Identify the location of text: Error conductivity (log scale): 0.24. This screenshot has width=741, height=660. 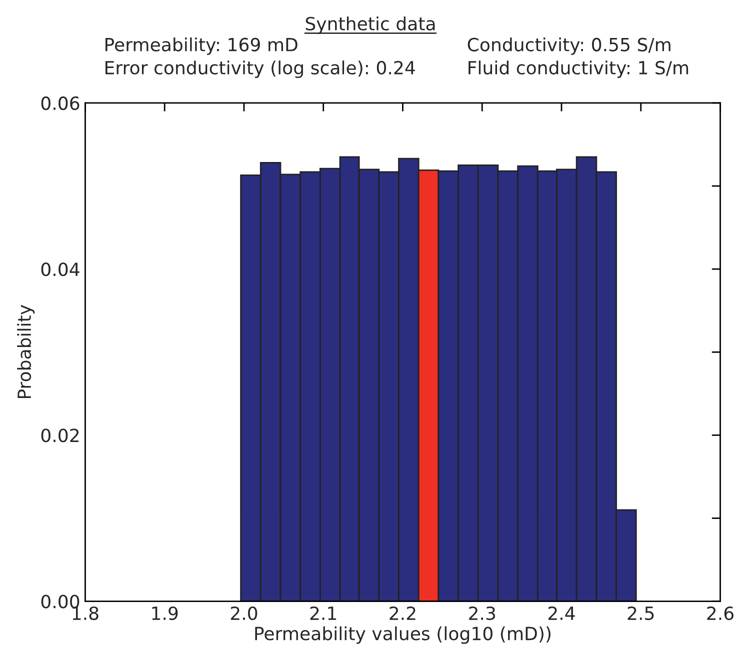
(260, 69).